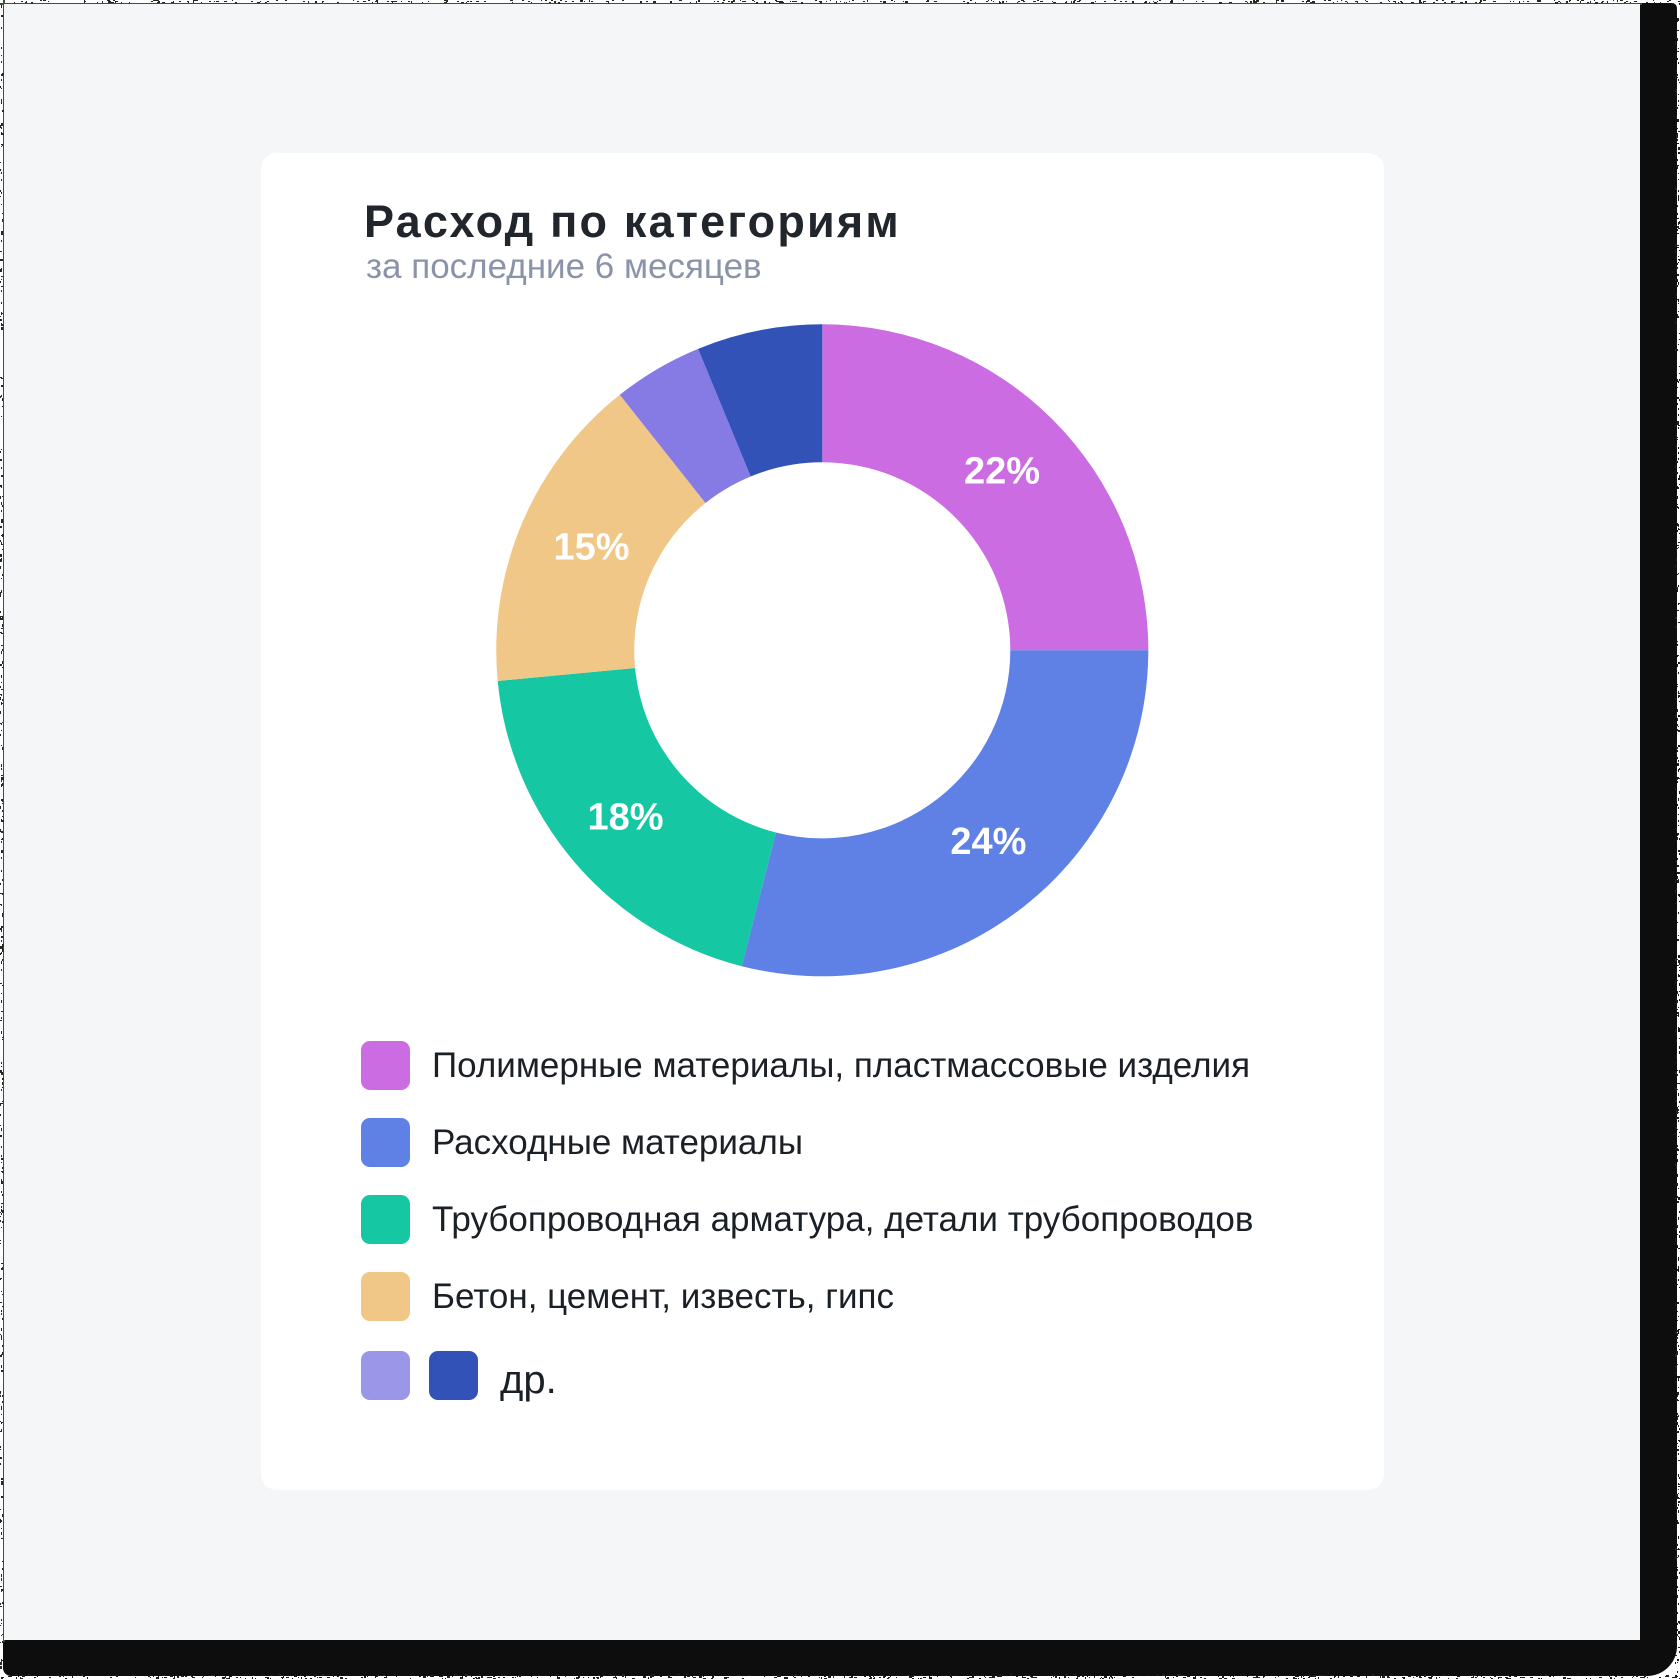 Image resolution: width=1680 pixels, height=1679 pixels. I want to click on svg-text: 18%, so click(625, 818).